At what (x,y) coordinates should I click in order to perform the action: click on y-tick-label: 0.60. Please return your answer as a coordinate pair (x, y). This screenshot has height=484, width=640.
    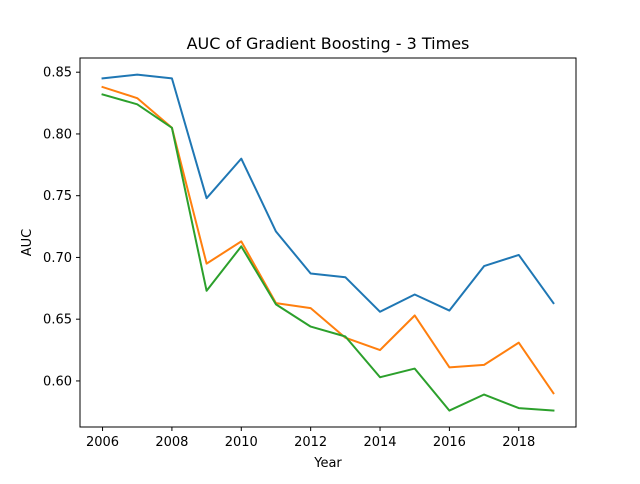
    Looking at the image, I should click on (57, 381).